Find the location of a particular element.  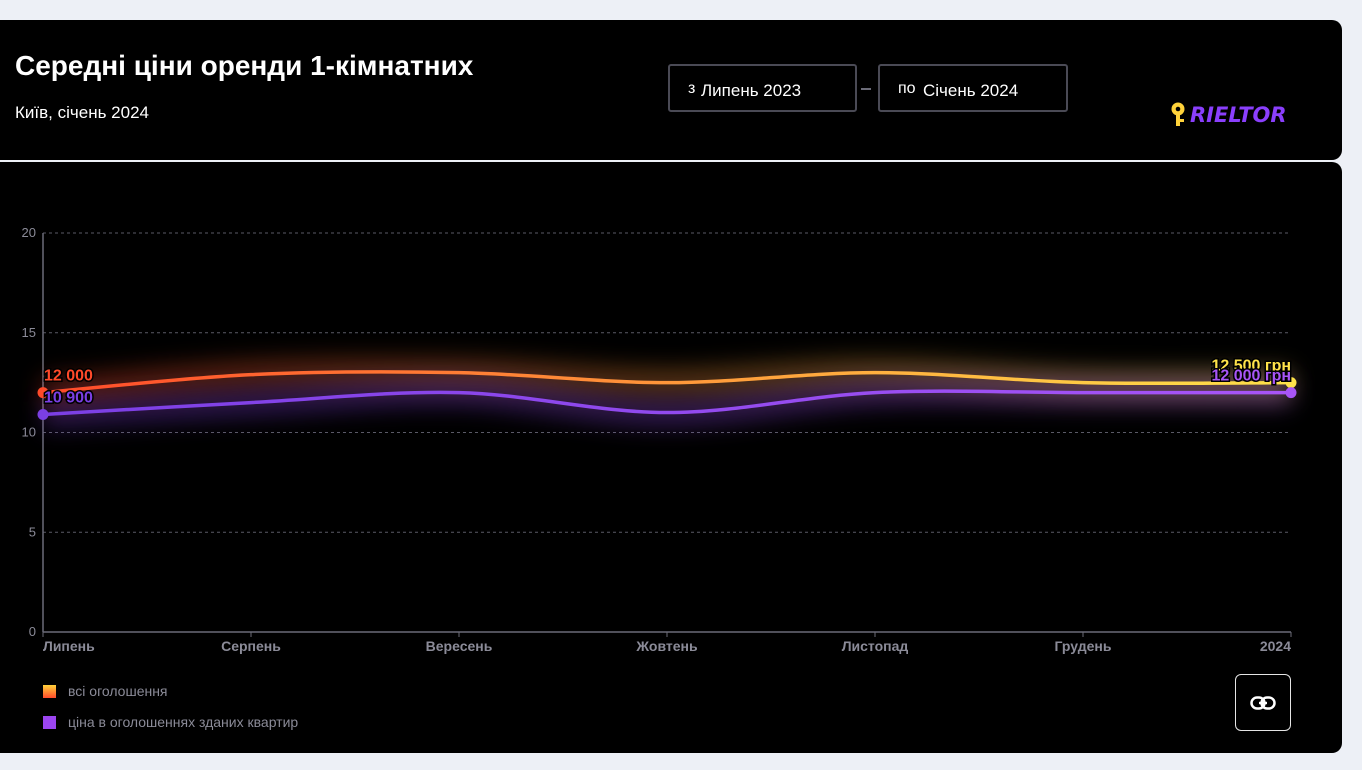

legend-item-rented-listings: ціна в оголошеннях зданих квартир is located at coordinates (170, 722).